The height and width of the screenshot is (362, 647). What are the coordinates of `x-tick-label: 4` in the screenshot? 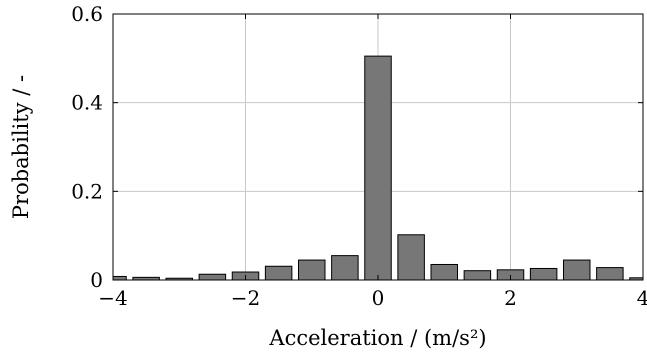 It's located at (642, 298).